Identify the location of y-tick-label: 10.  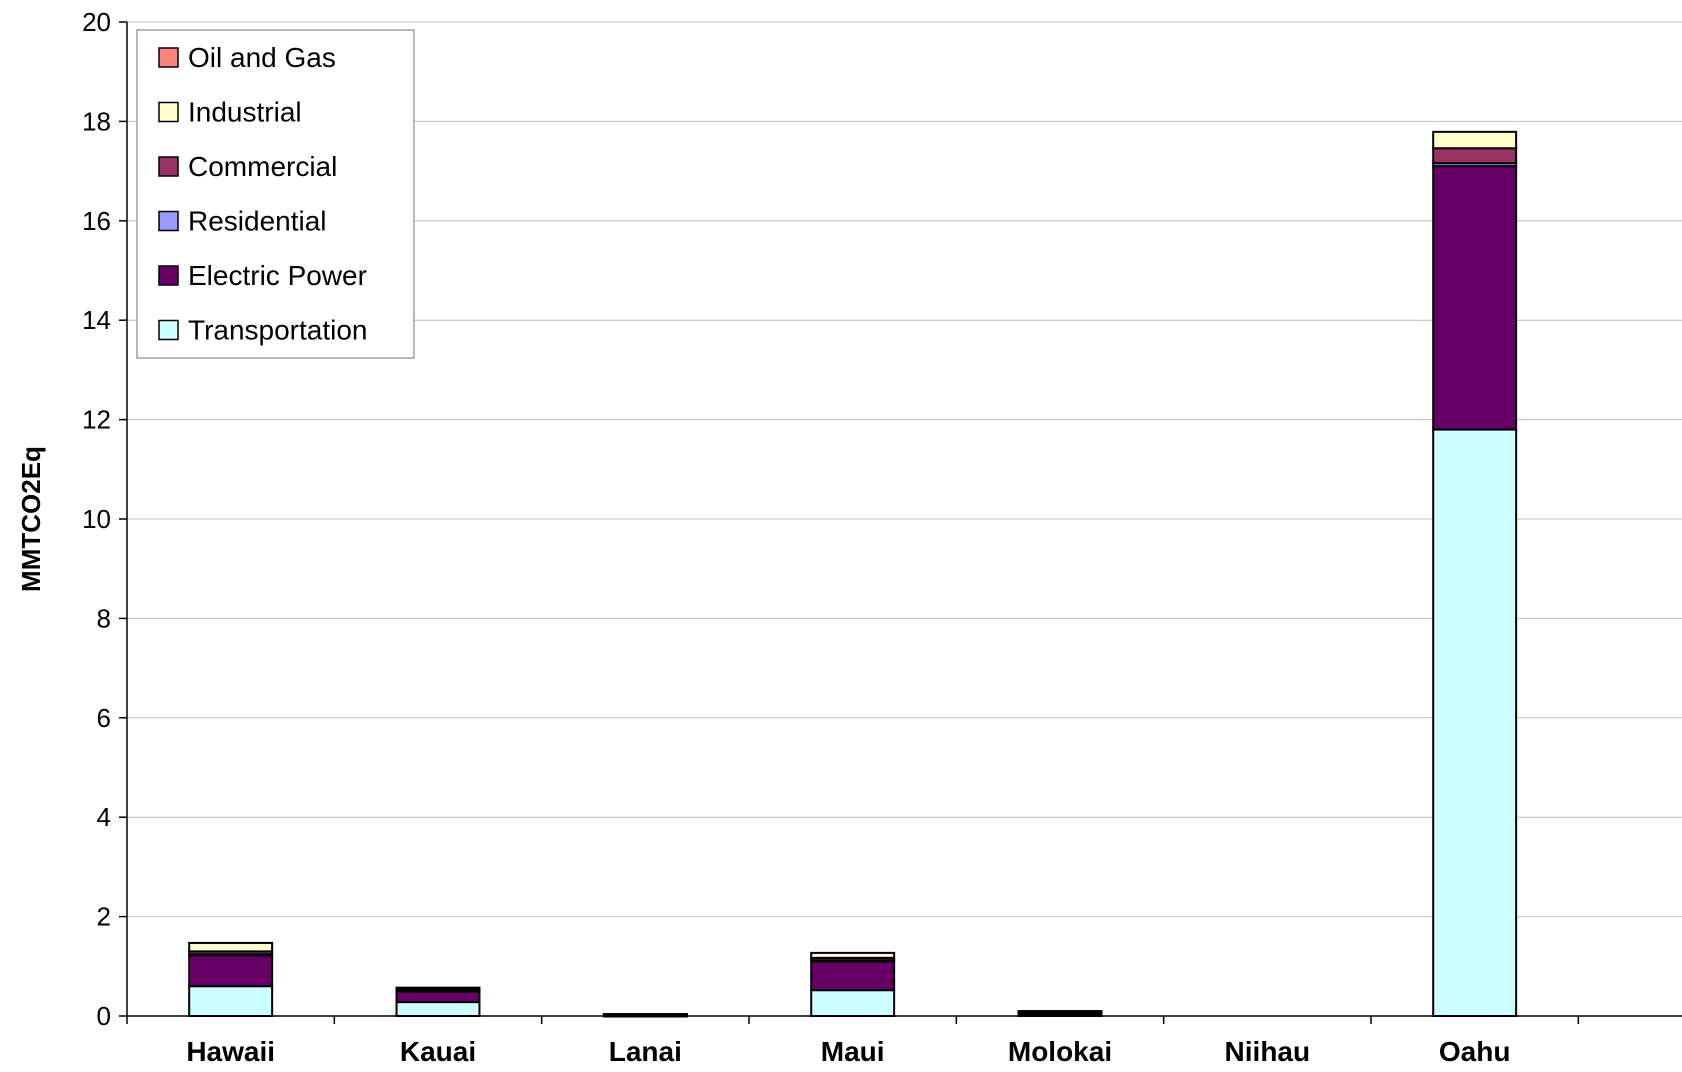
(96, 519).